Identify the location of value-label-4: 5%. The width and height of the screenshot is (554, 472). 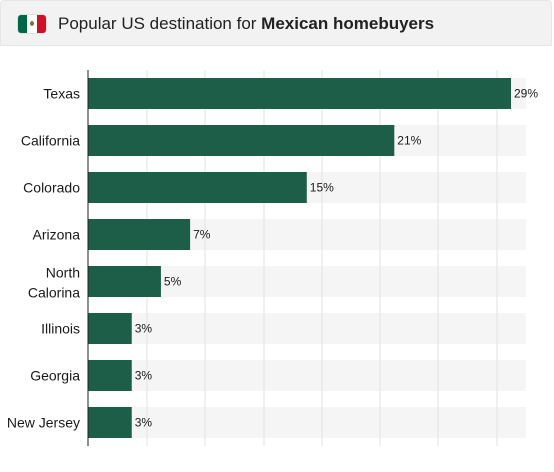
(173, 282).